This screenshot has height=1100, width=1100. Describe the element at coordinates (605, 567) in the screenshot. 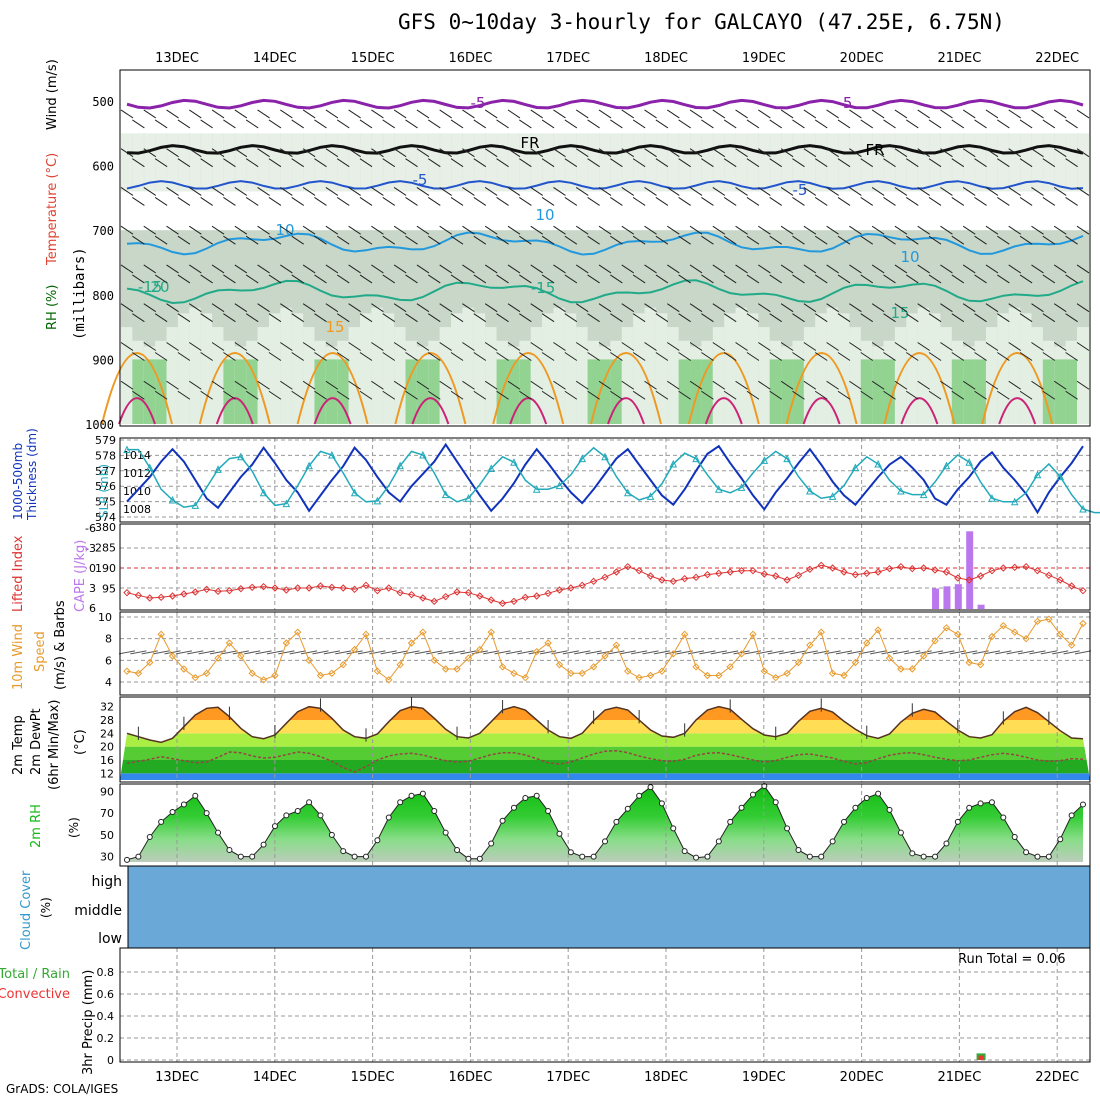

I see `li-panel-frame` at that location.